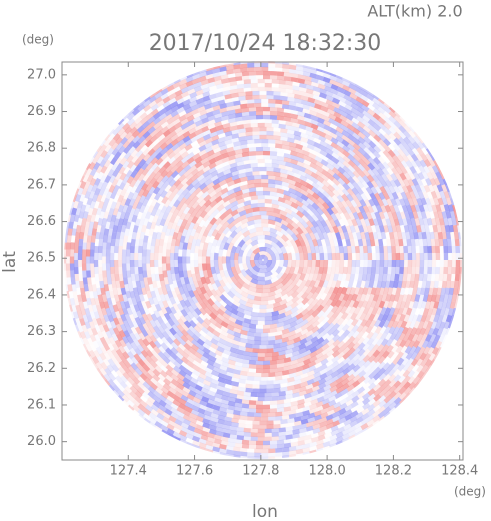 Image resolution: width=491 pixels, height=521 pixels. Describe the element at coordinates (41, 148) in the screenshot. I see `y-tick-label: 26.8` at that location.